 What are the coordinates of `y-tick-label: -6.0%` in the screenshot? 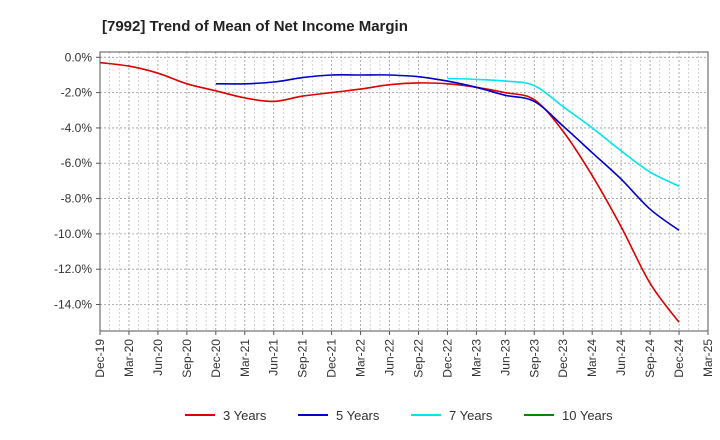 It's located at (77, 163).